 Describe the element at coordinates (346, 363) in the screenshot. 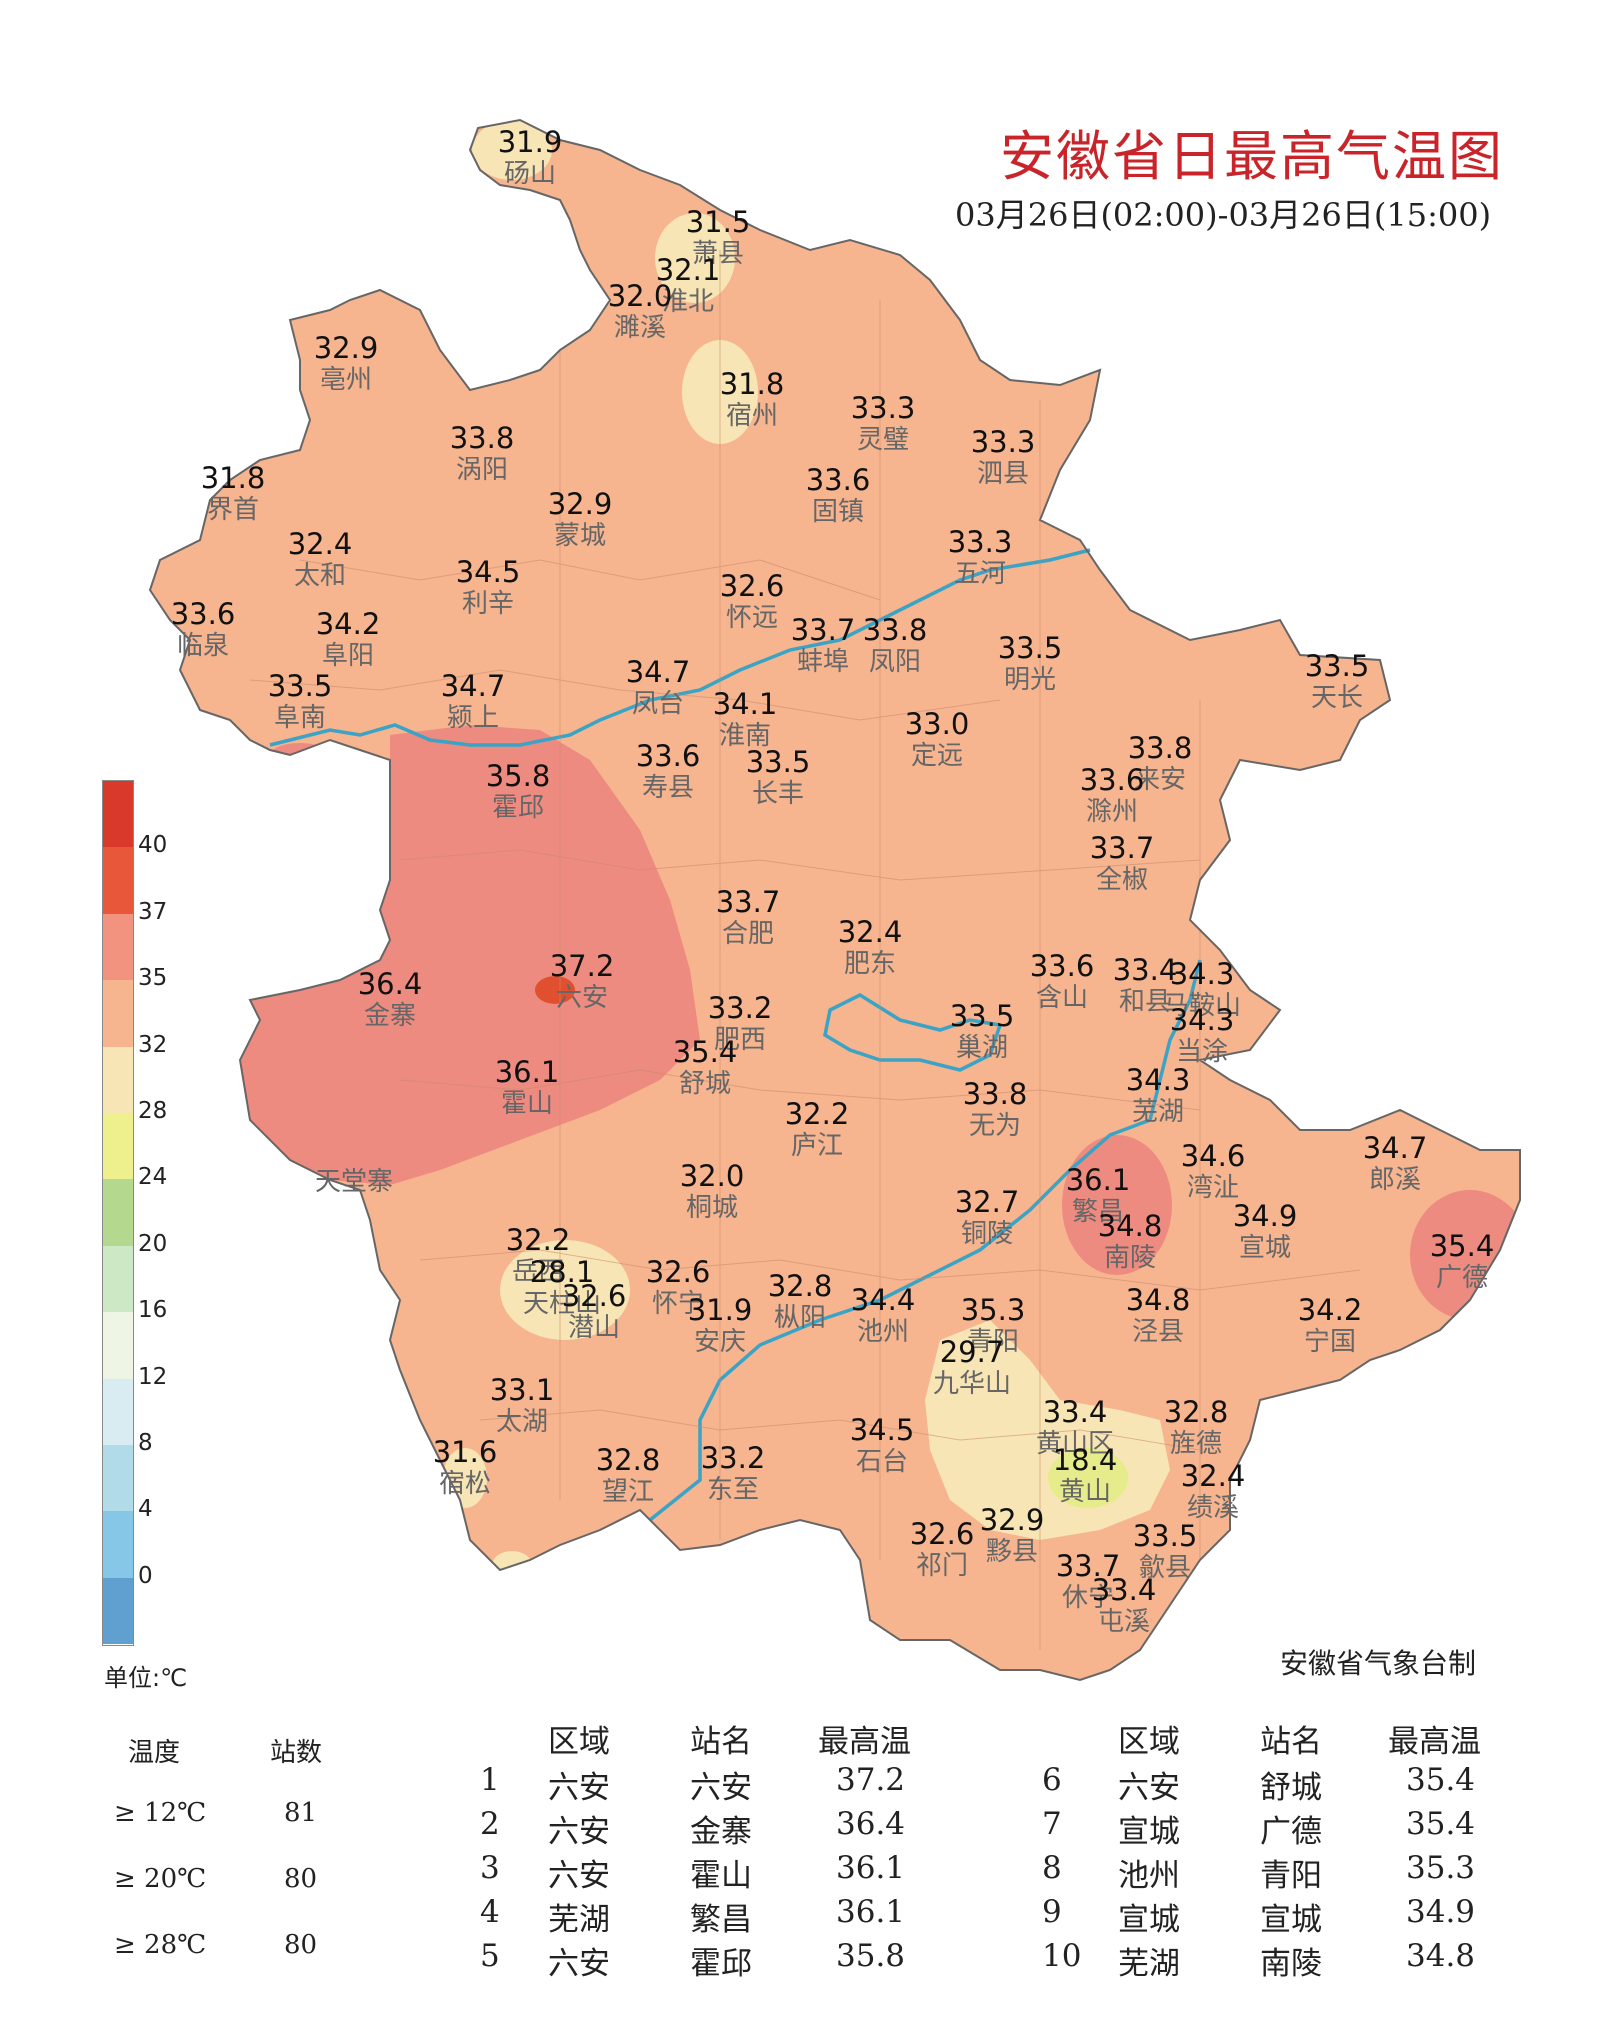

I see `station: 32.9亳州` at that location.